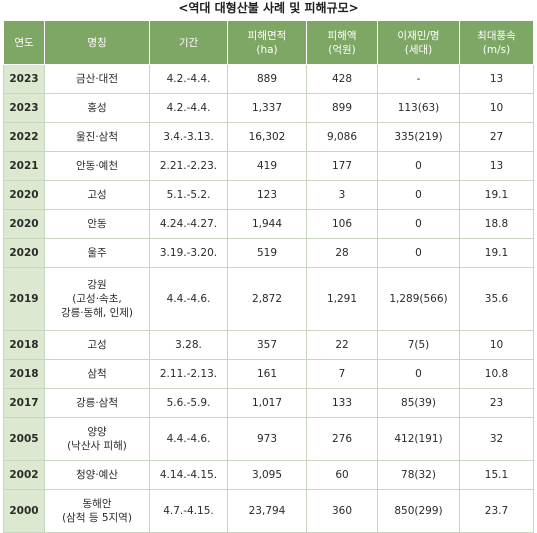 The width and height of the screenshot is (537, 533). I want to click on cell-amount: 1,291, so click(342, 299).